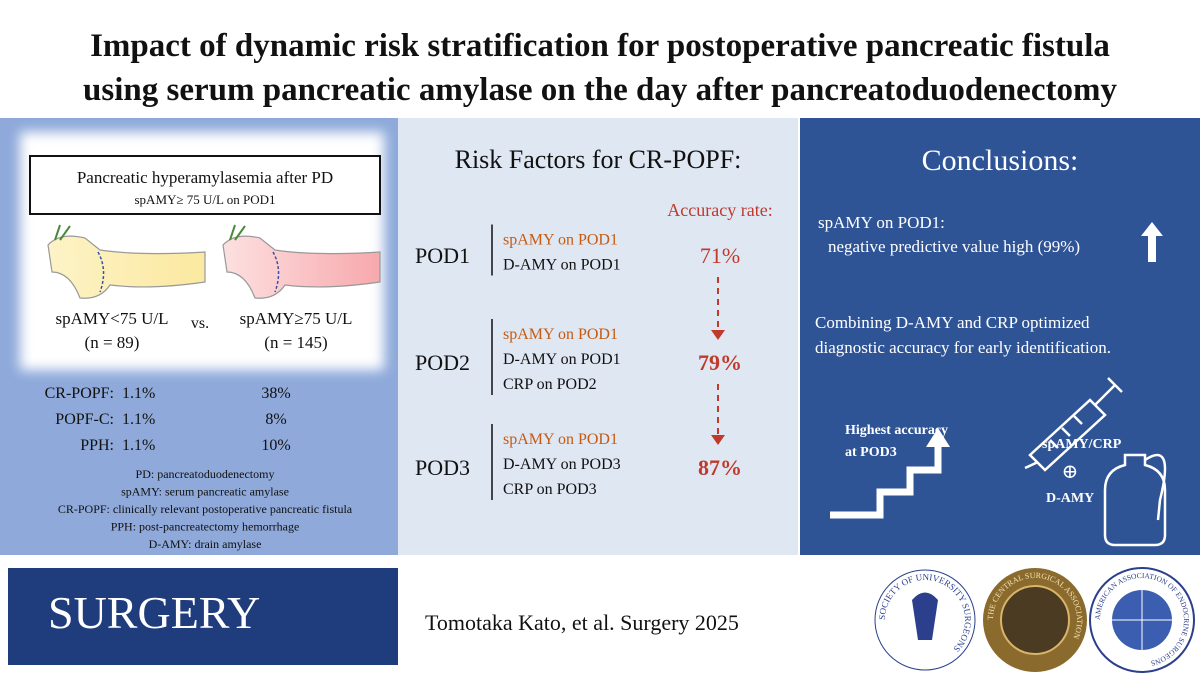 Image resolution: width=1200 pixels, height=675 pixels. What do you see at coordinates (871, 452) in the screenshot?
I see `stairs-label: at POD3` at bounding box center [871, 452].